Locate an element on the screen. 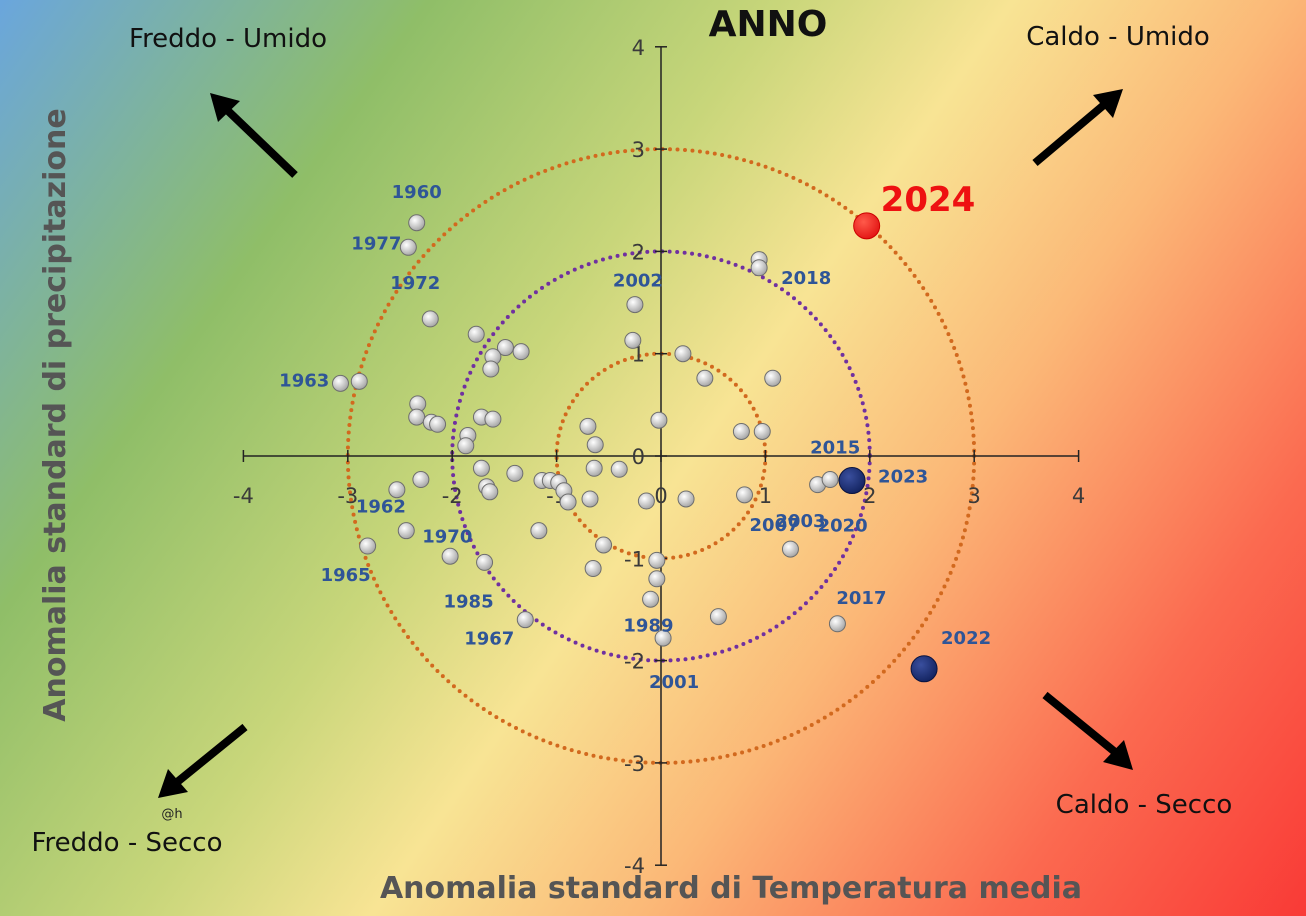  y-tick-label: -3 is located at coordinates (634, 764).